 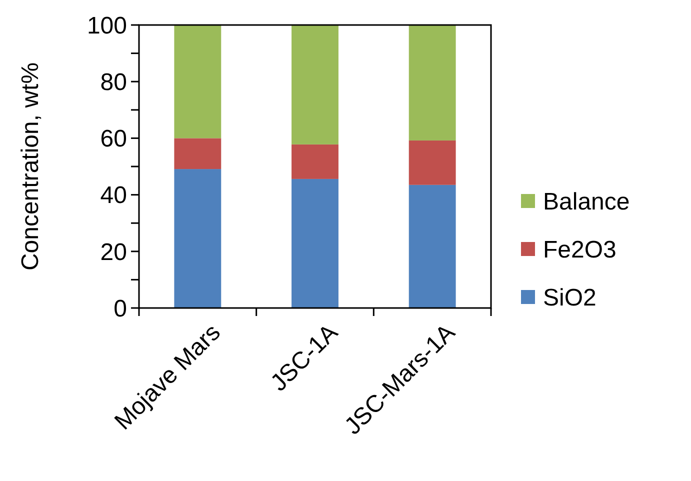 What do you see at coordinates (106, 26) in the screenshot?
I see `y-tick-label: 100` at bounding box center [106, 26].